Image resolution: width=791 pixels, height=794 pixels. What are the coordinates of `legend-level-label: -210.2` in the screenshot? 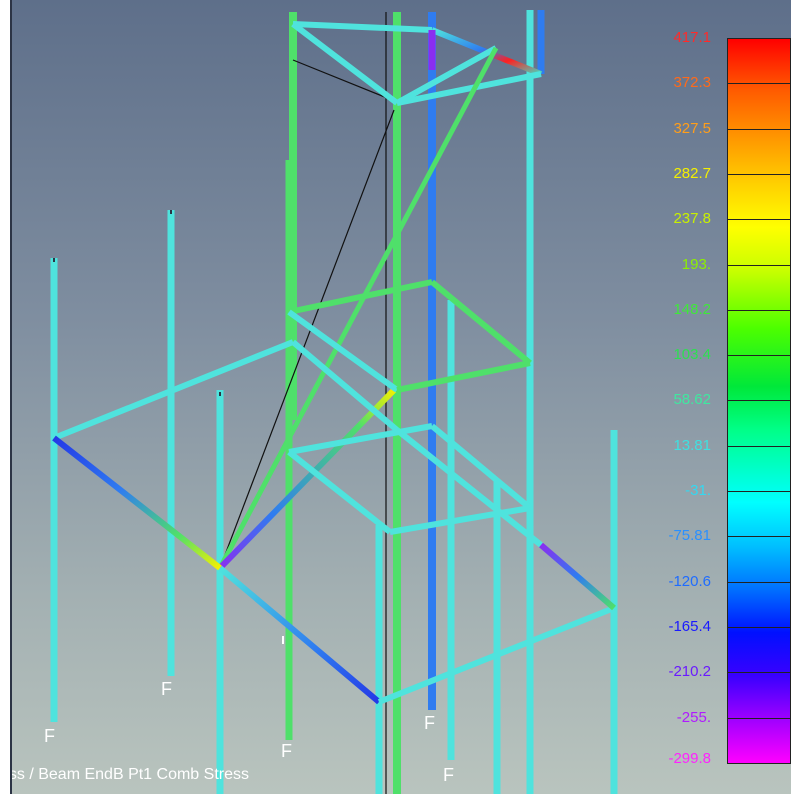 It's located at (689, 672).